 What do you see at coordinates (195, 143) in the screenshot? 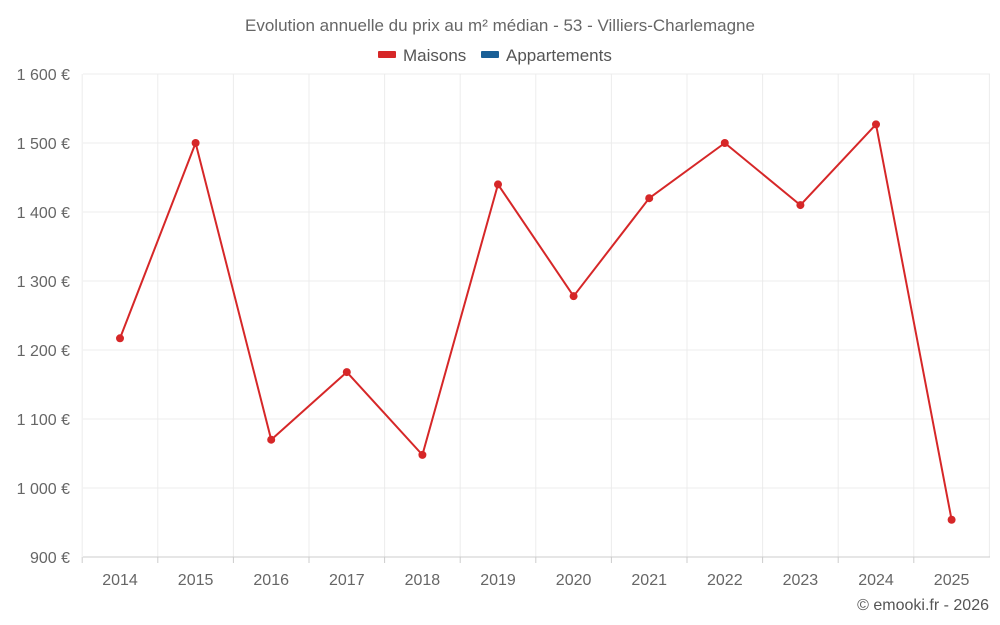
I see `data-point-maisons-2015` at bounding box center [195, 143].